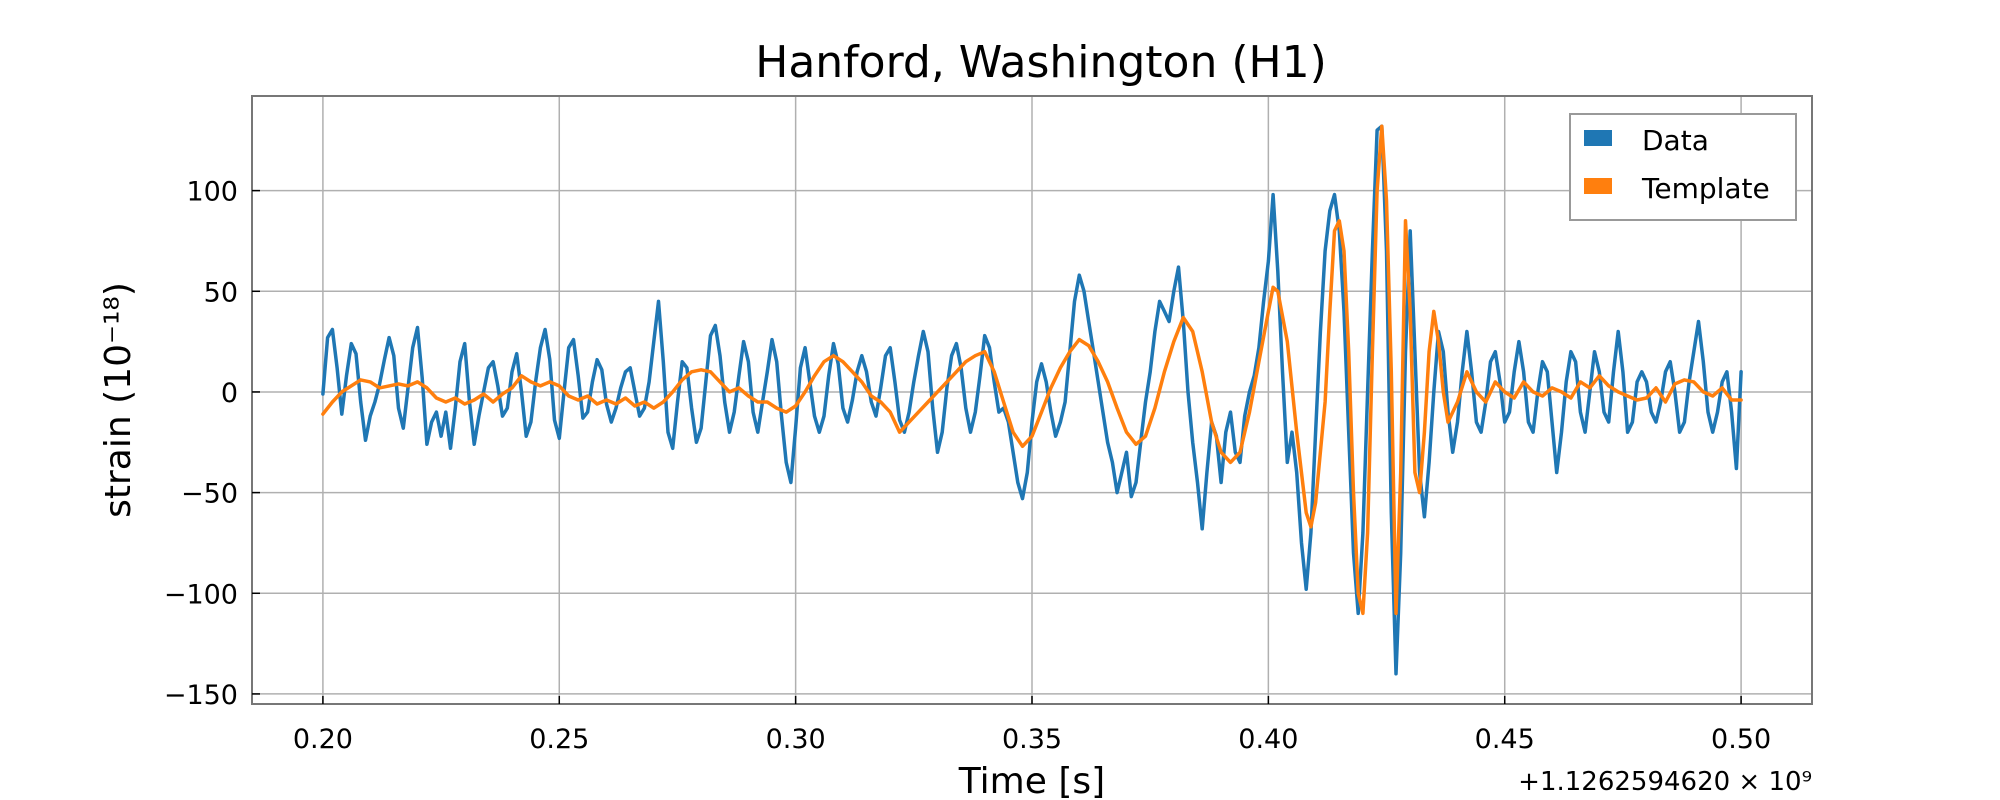 Image resolution: width=2000 pixels, height=800 pixels. I want to click on legend-swatch-data, so click(1598, 138).